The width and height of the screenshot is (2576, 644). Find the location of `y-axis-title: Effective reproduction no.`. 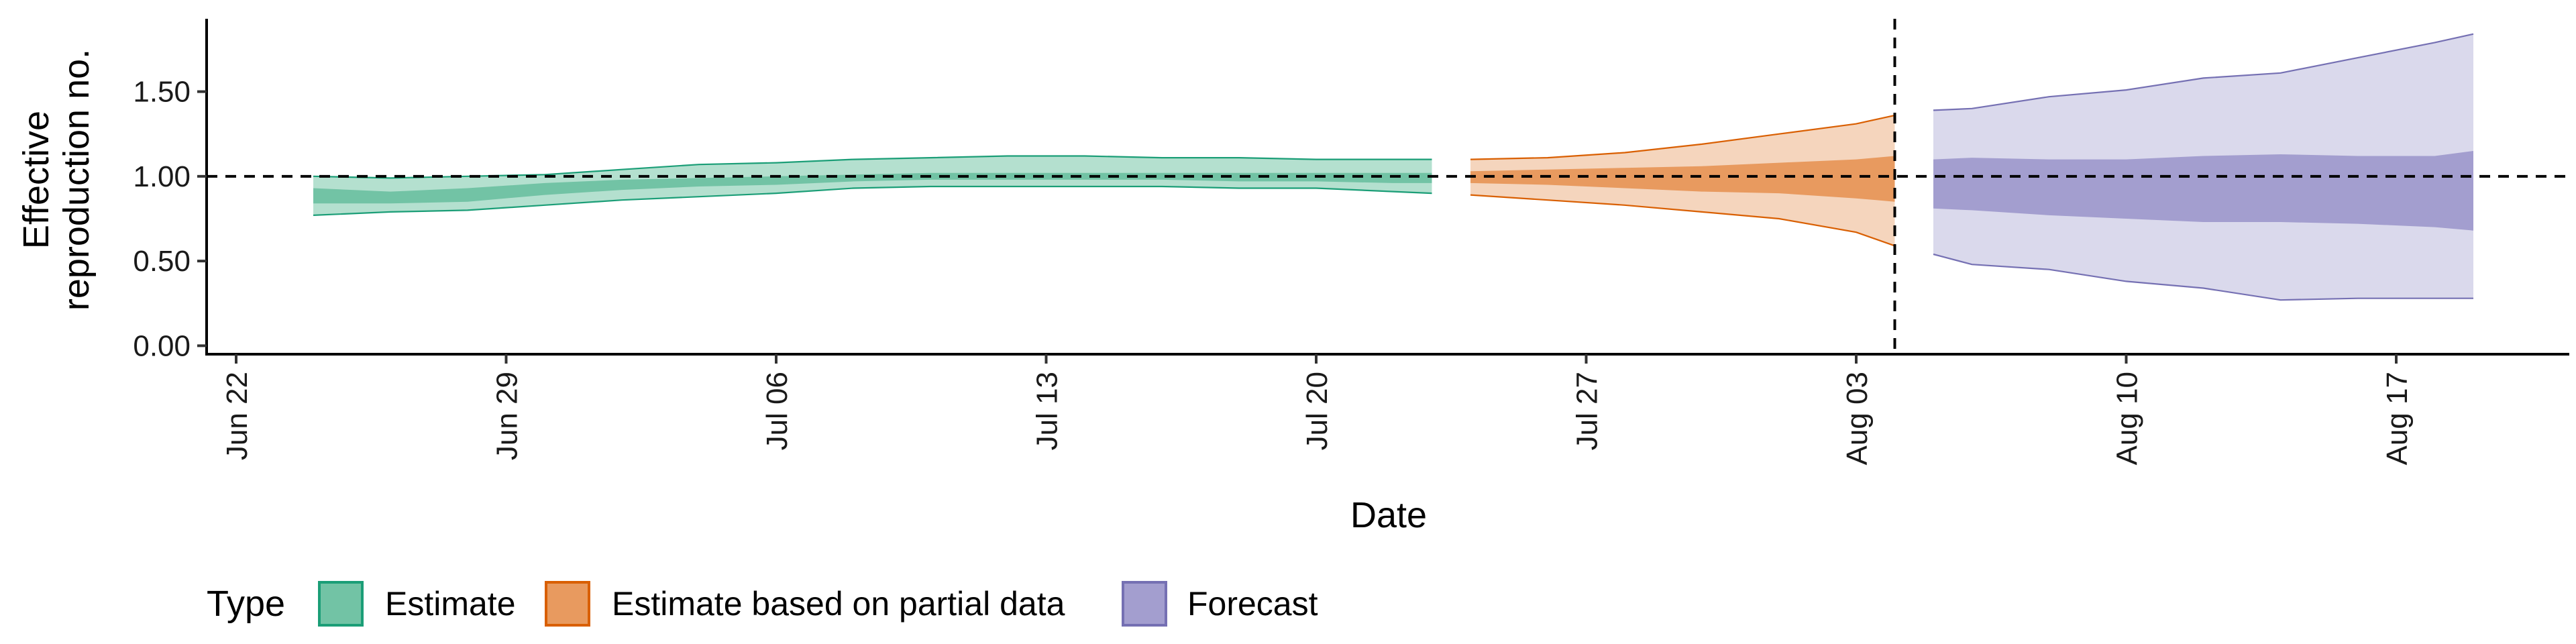

y-axis-title: Effective reproduction no. is located at coordinates (56, 180).